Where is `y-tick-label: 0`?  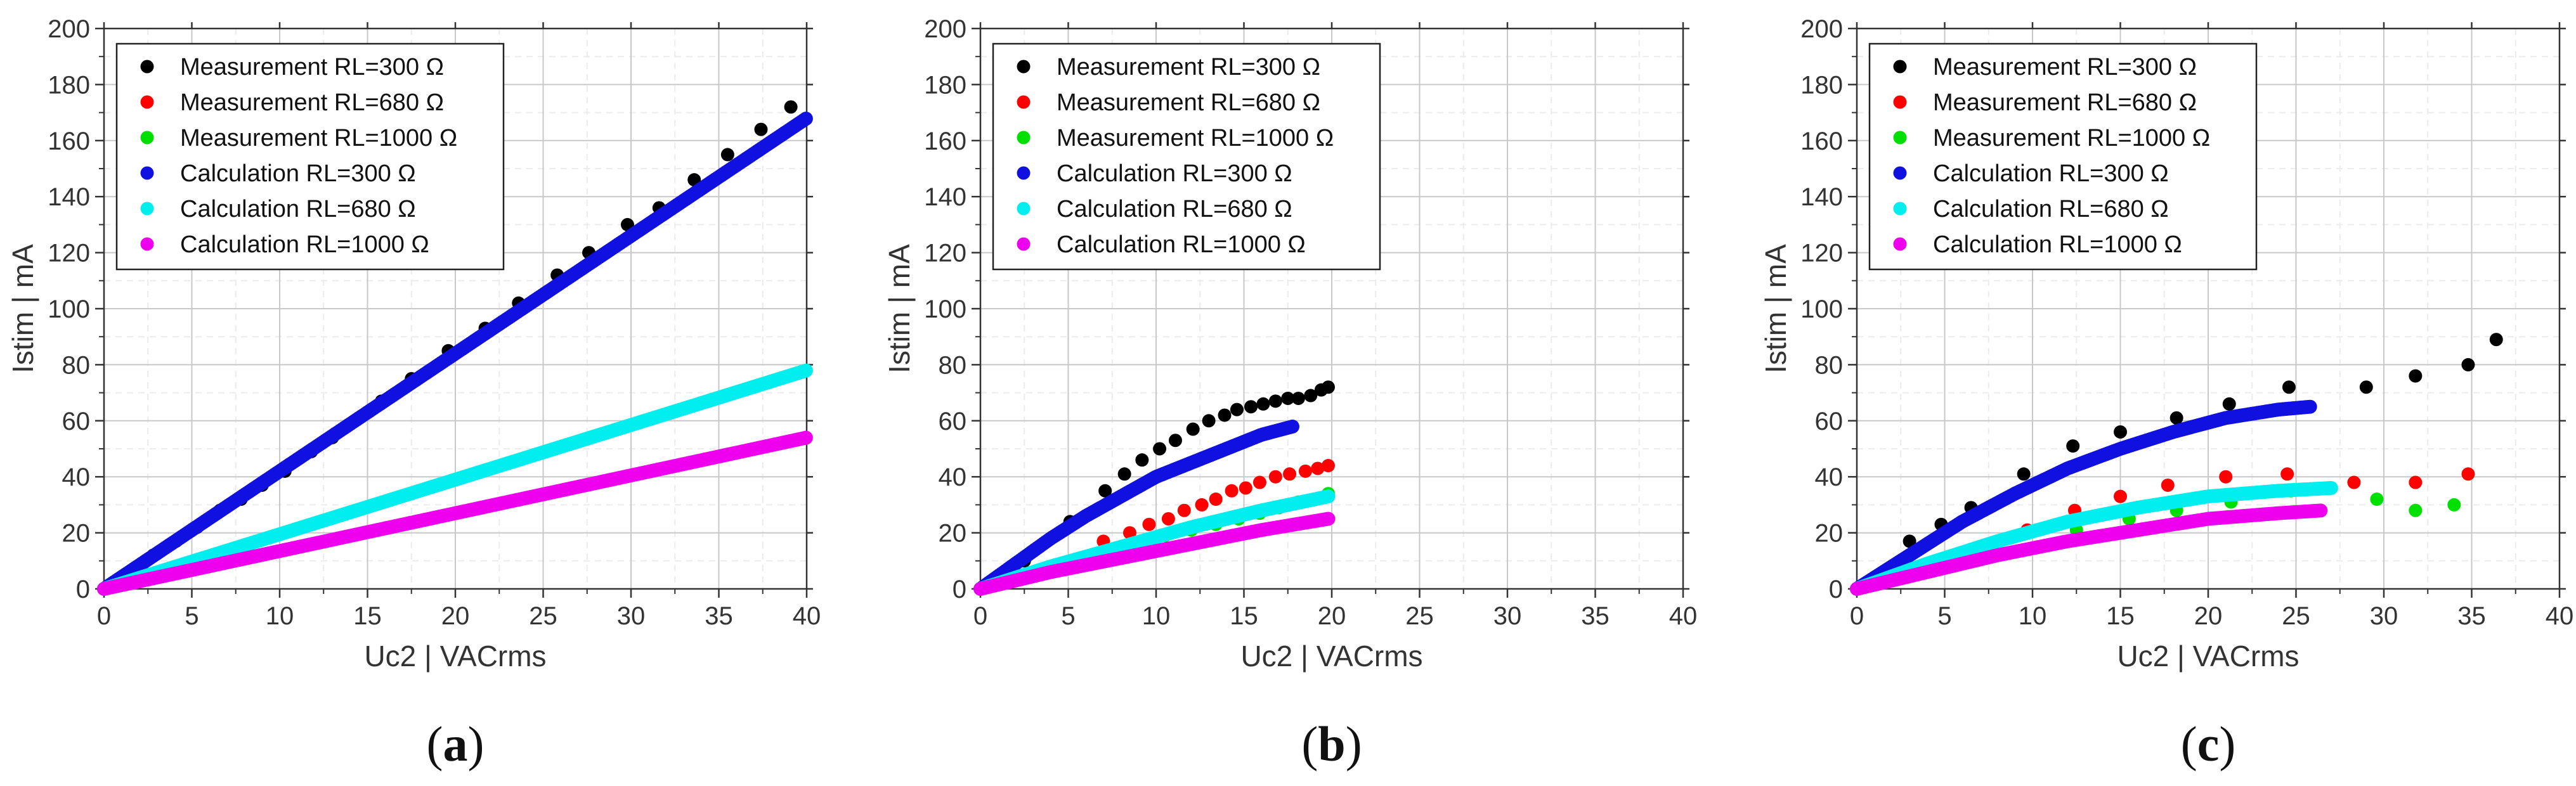 y-tick-label: 0 is located at coordinates (1836, 590).